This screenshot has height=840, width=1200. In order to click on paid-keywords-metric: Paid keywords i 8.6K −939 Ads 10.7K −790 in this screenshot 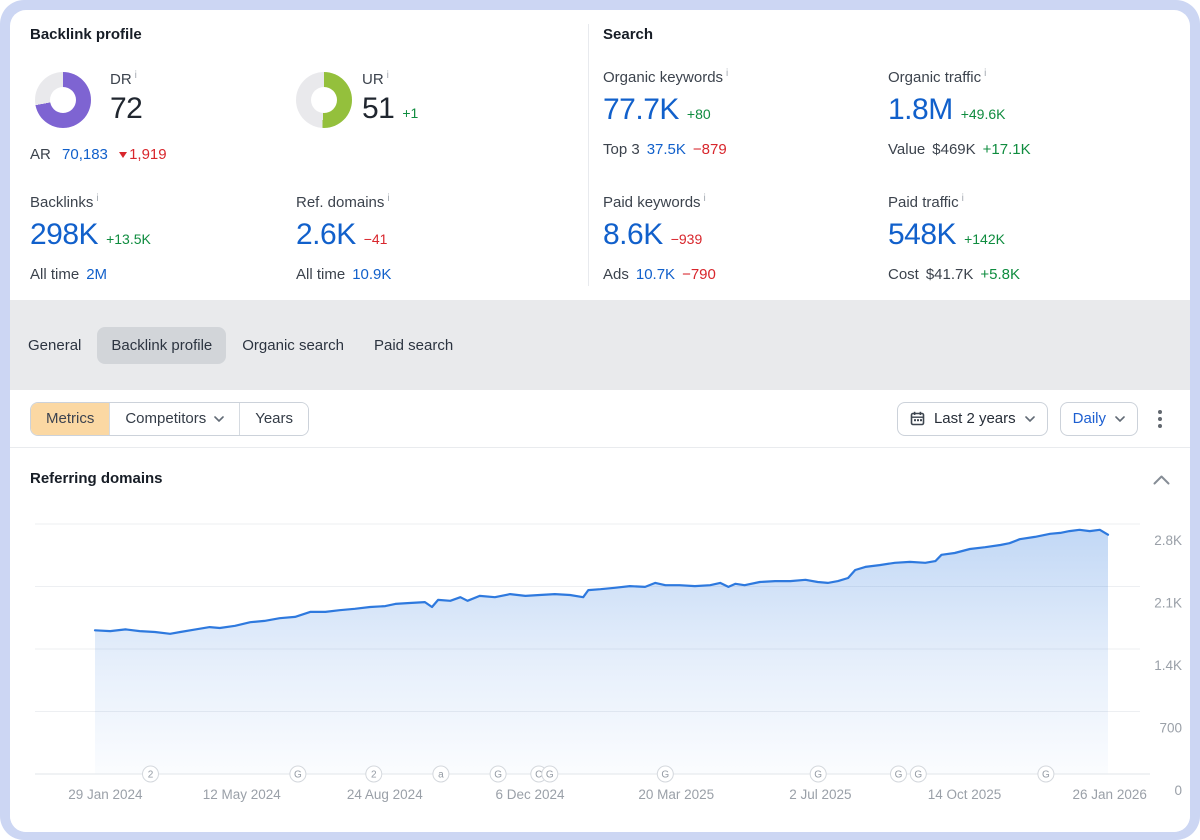, I will do `click(659, 238)`.